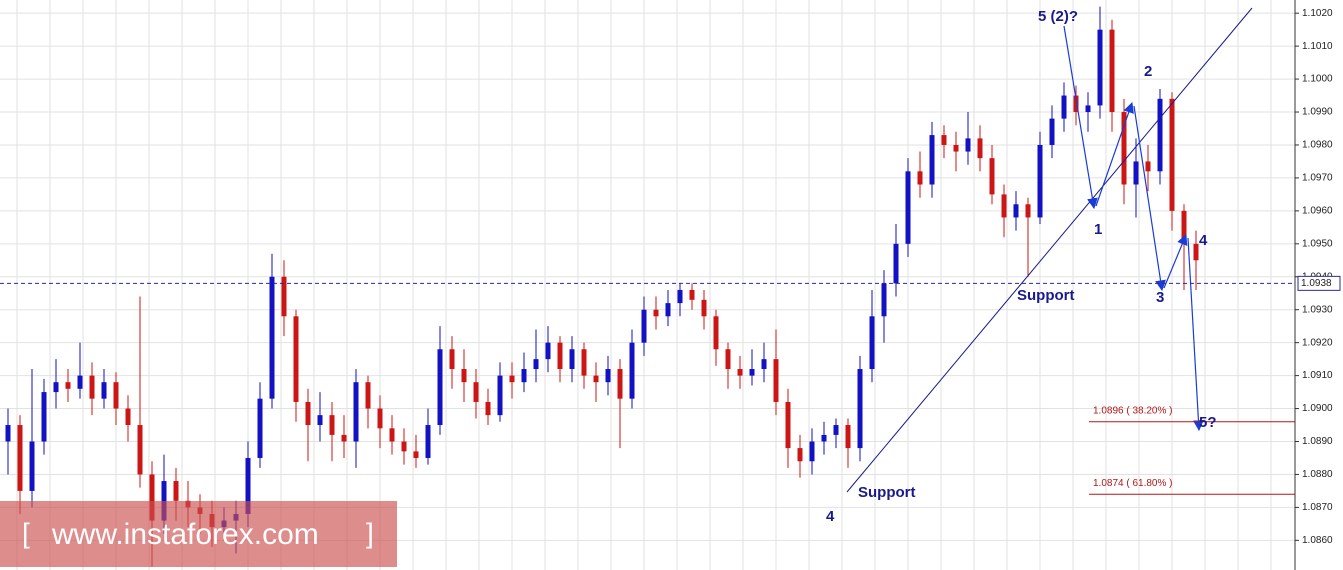 This screenshot has width=1343, height=570. What do you see at coordinates (1317, 474) in the screenshot?
I see `y-tick-label: 1.0880` at bounding box center [1317, 474].